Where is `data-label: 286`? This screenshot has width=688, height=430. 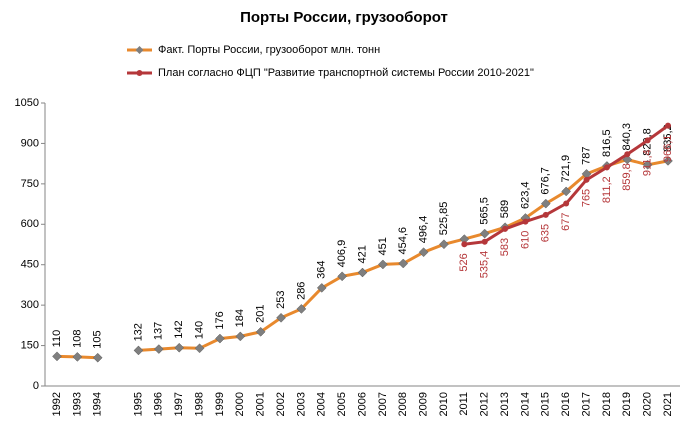
data-label: 286 is located at coordinates (301, 291).